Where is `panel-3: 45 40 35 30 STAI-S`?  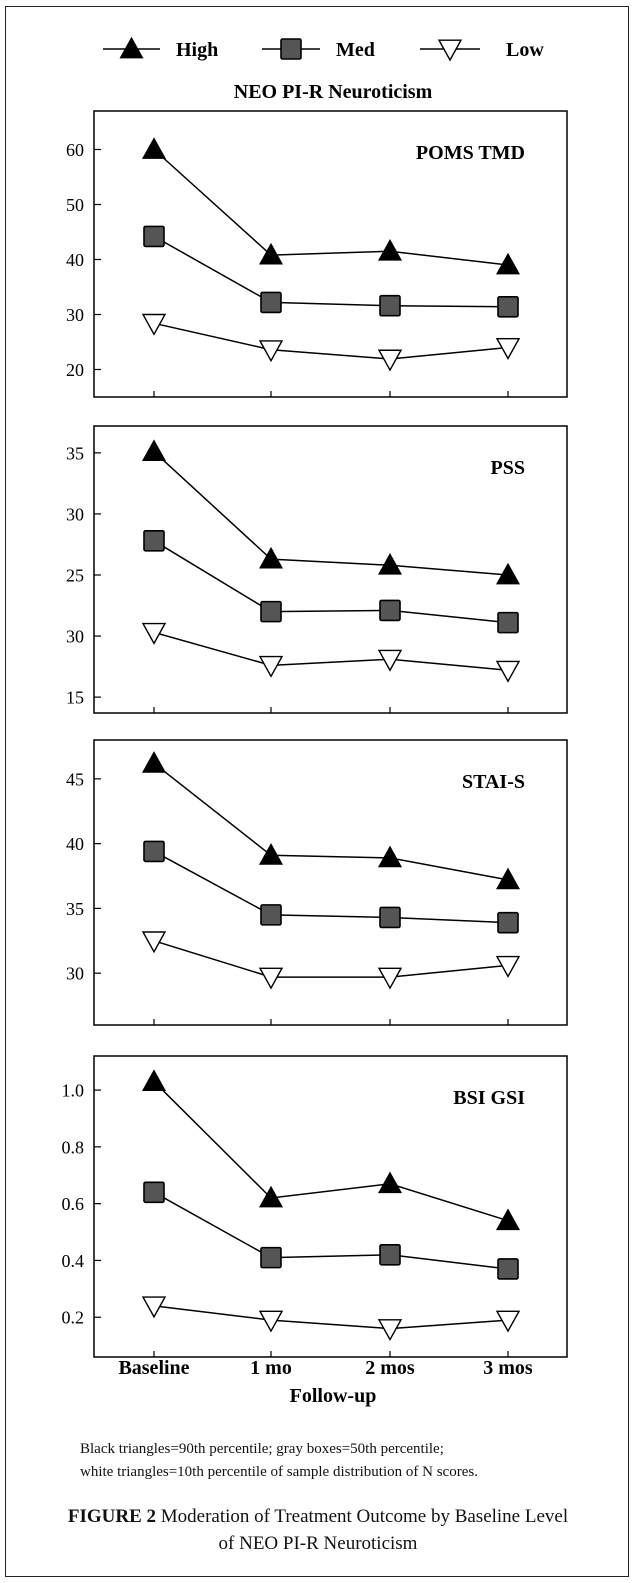 panel-3: 45 40 35 30 STAI-S is located at coordinates (317, 882).